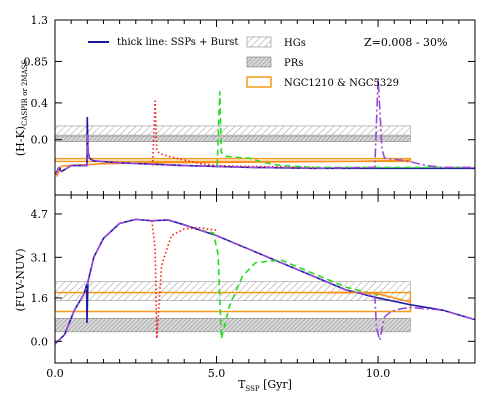 Image resolution: width=501 pixels, height=409 pixels. What do you see at coordinates (40, 20) in the screenshot?
I see `top-ytick-label-0: 1.3` at bounding box center [40, 20].